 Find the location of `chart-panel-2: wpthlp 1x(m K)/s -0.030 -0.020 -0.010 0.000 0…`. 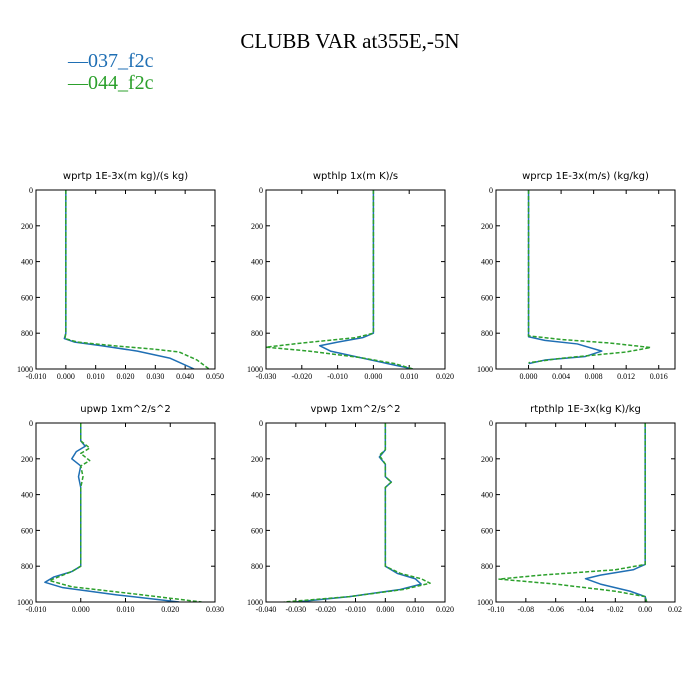

chart-panel-2: wpthlp 1x(m K)/s -0.030 -0.020 -0.010 0.000 0… is located at coordinates (350, 276).